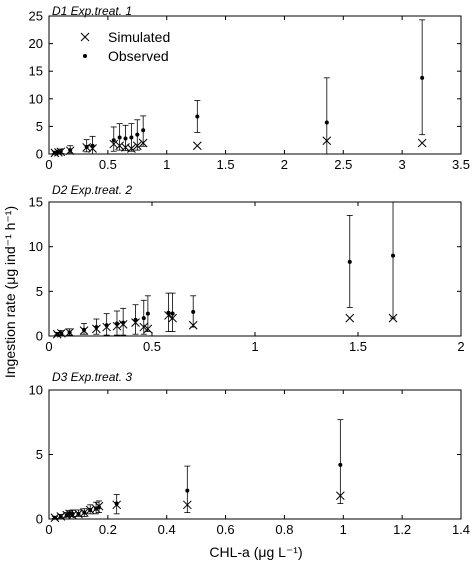 The image size is (474, 565). What do you see at coordinates (402, 529) in the screenshot?
I see `x-tick-label: 1.2` at bounding box center [402, 529].